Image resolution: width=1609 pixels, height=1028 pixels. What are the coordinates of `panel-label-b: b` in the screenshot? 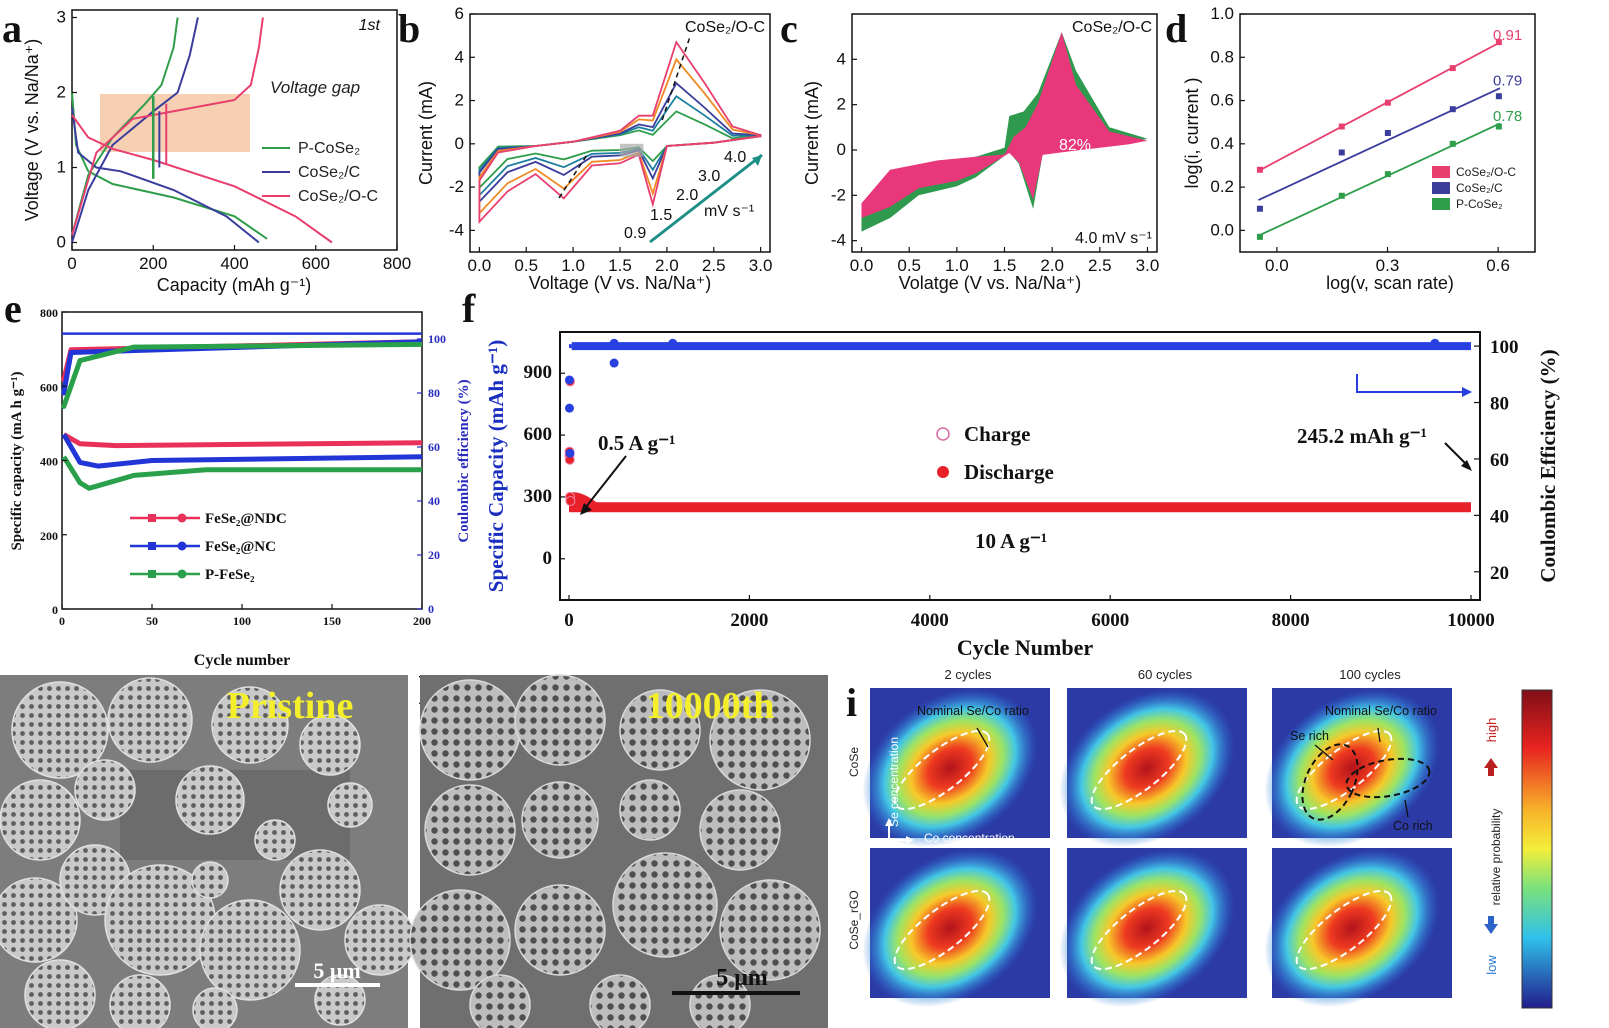 It's located at (409, 28).